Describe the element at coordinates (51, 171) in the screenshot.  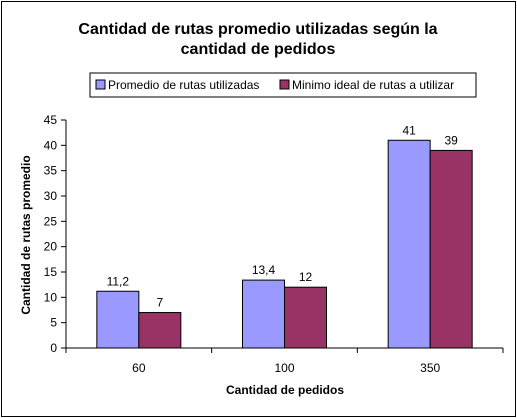
I see `y-tick-label: 35` at that location.